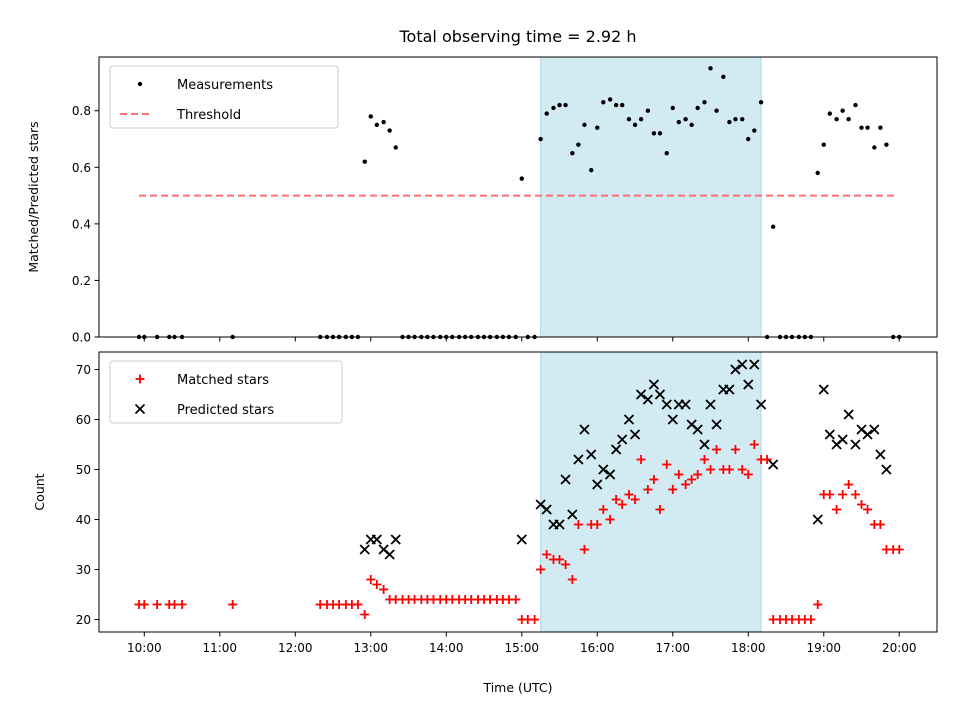 Image resolution: width=960 pixels, height=720 pixels. What do you see at coordinates (81, 224) in the screenshot?
I see `y-tick-label: 0.4` at bounding box center [81, 224].